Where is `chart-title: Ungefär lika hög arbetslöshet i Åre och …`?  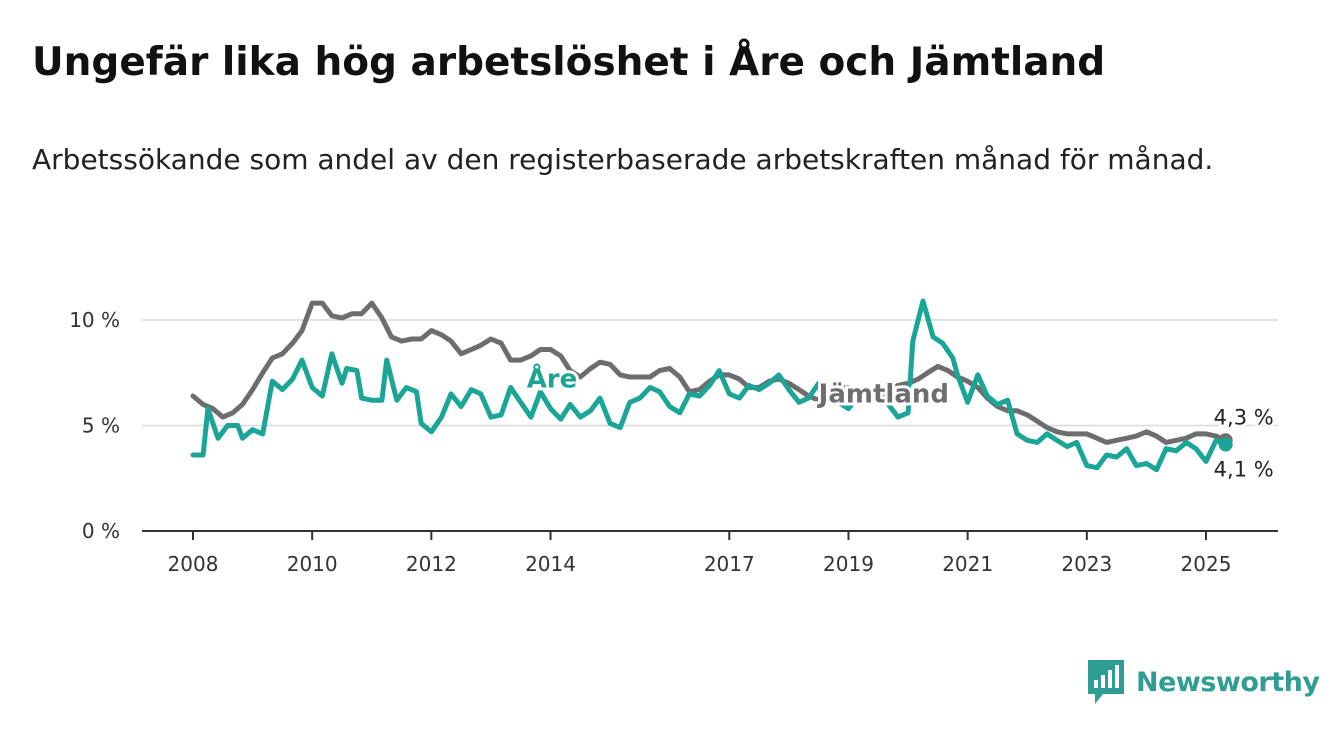 chart-title: Ungefär lika hög arbetslöshet i Åre och … is located at coordinates (569, 62).